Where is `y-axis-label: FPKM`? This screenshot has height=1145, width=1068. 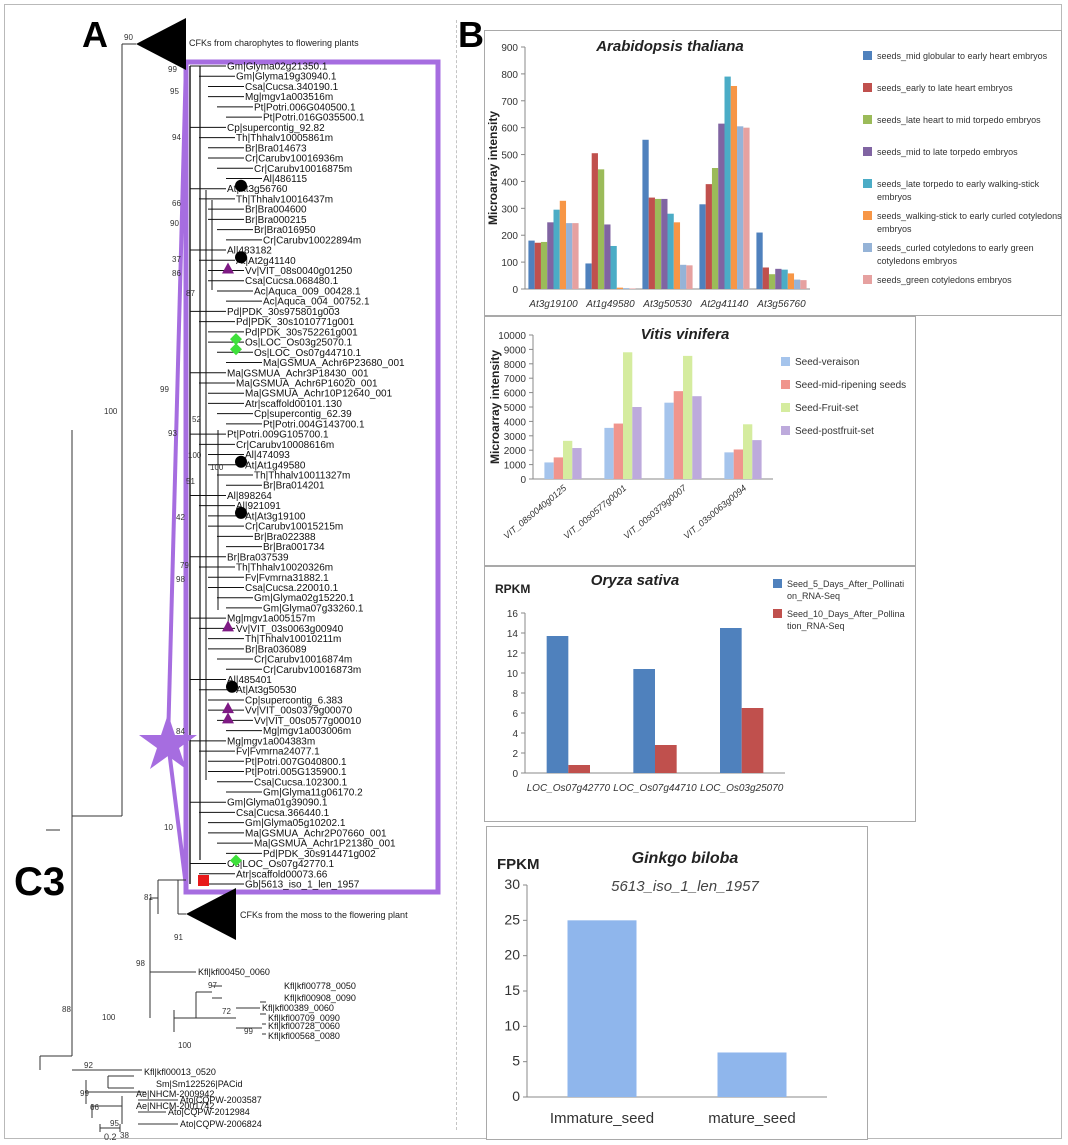 y-axis-label: FPKM is located at coordinates (518, 864).